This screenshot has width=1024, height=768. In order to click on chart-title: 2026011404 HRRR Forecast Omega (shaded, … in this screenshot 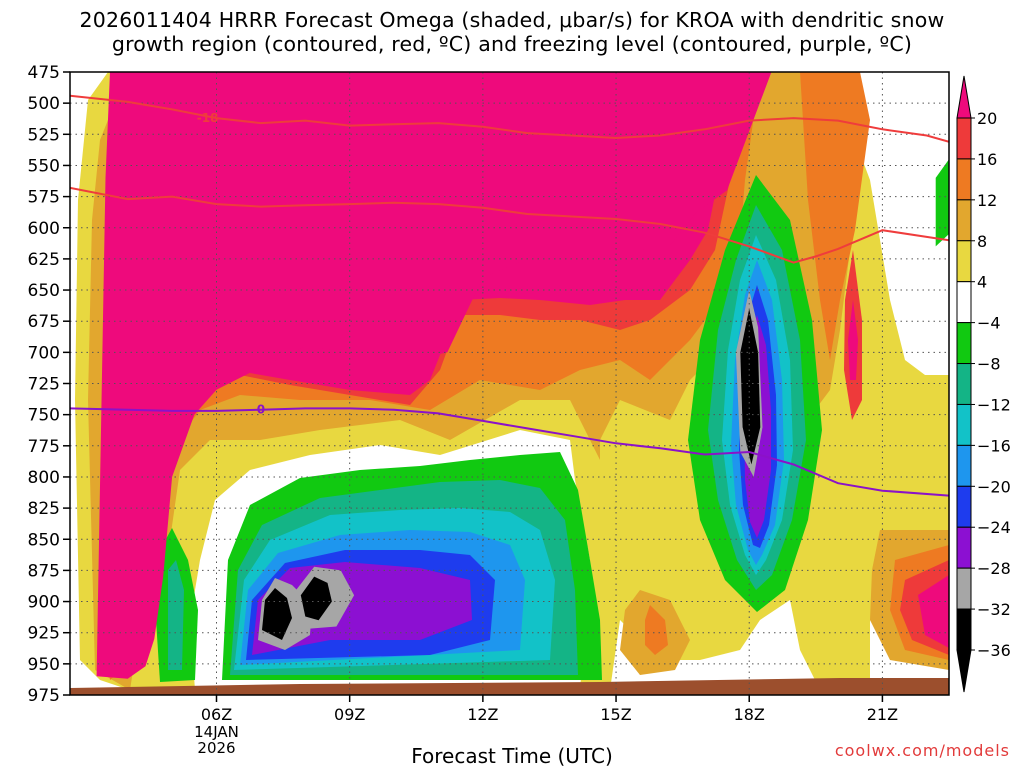, I will do `click(512, 32)`.